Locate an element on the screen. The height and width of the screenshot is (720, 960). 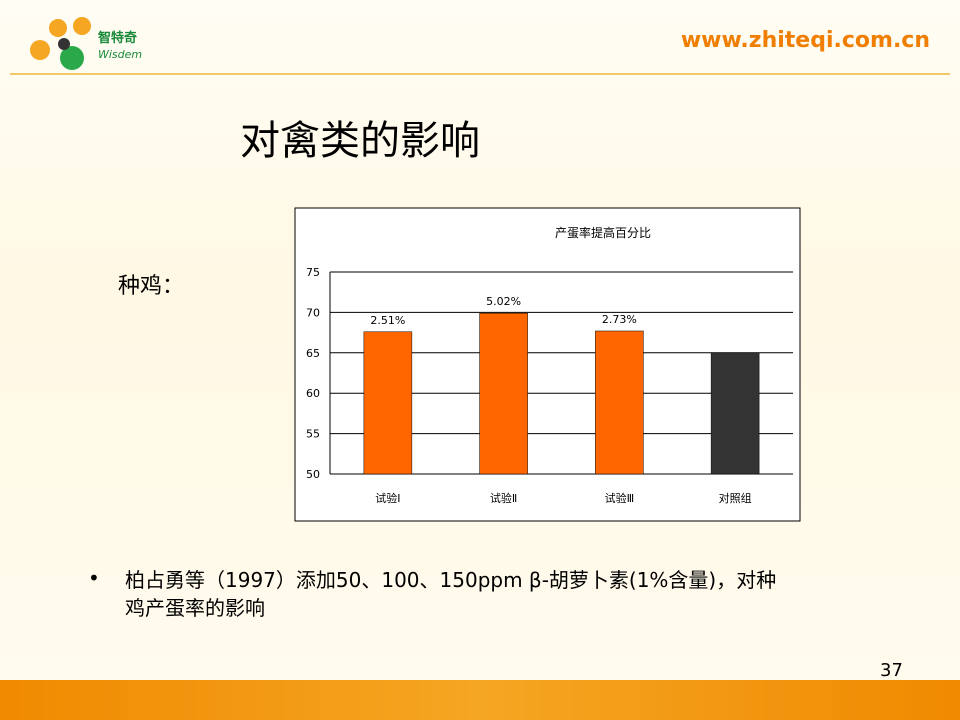
side-label: 种鸡： is located at coordinates (151, 286).